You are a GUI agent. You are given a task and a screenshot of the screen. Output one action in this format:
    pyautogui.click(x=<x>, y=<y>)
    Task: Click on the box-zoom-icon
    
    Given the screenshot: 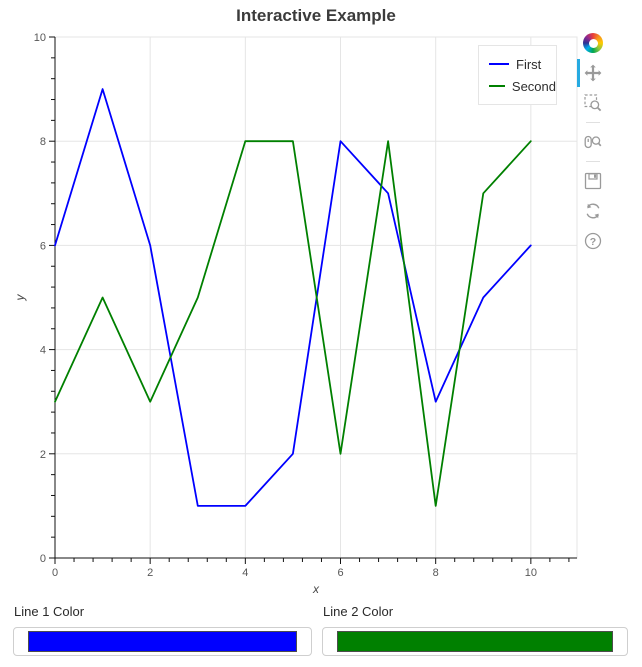 What is the action you would take?
    pyautogui.click(x=593, y=103)
    